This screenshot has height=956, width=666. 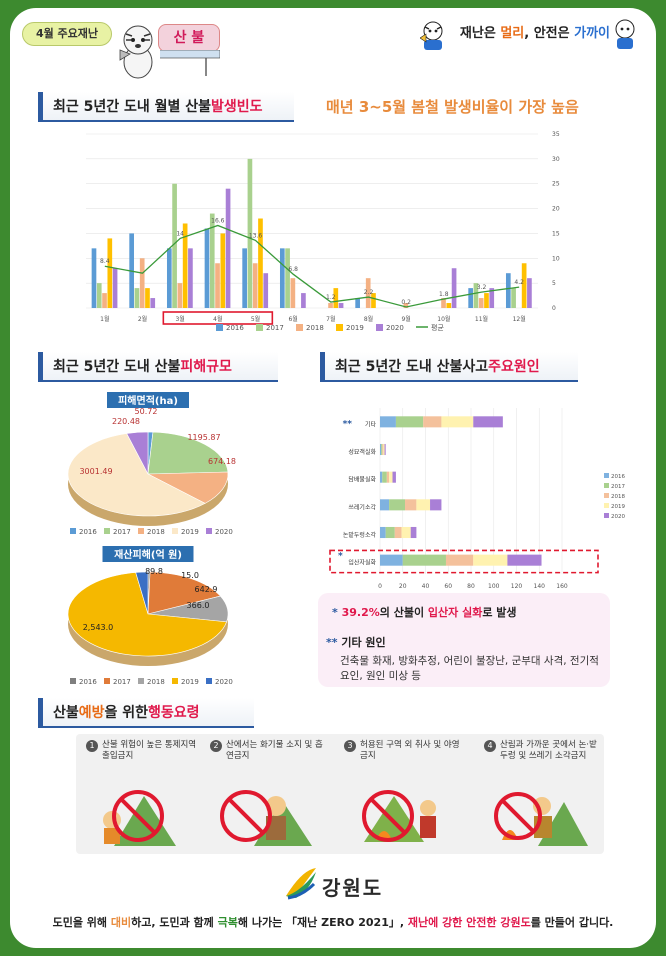 I want to click on legend-label: 평균, so click(x=437, y=327).